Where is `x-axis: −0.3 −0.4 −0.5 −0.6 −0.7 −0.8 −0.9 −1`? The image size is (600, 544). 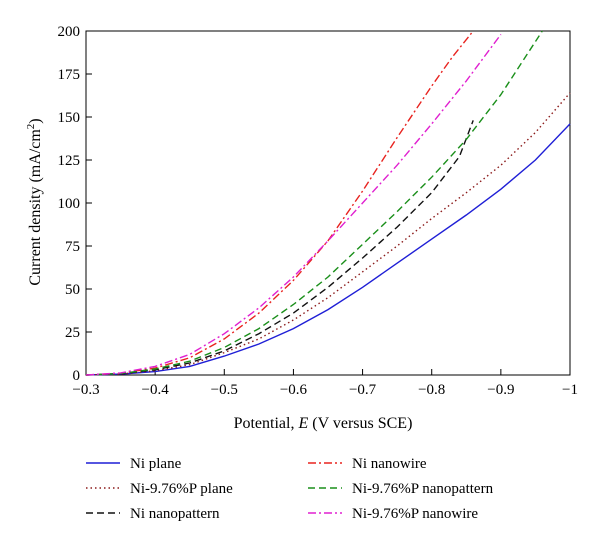
x-axis: −0.3 −0.4 −0.5 −0.6 −0.7 −0.8 −0.9 −1 is located at coordinates (325, 383).